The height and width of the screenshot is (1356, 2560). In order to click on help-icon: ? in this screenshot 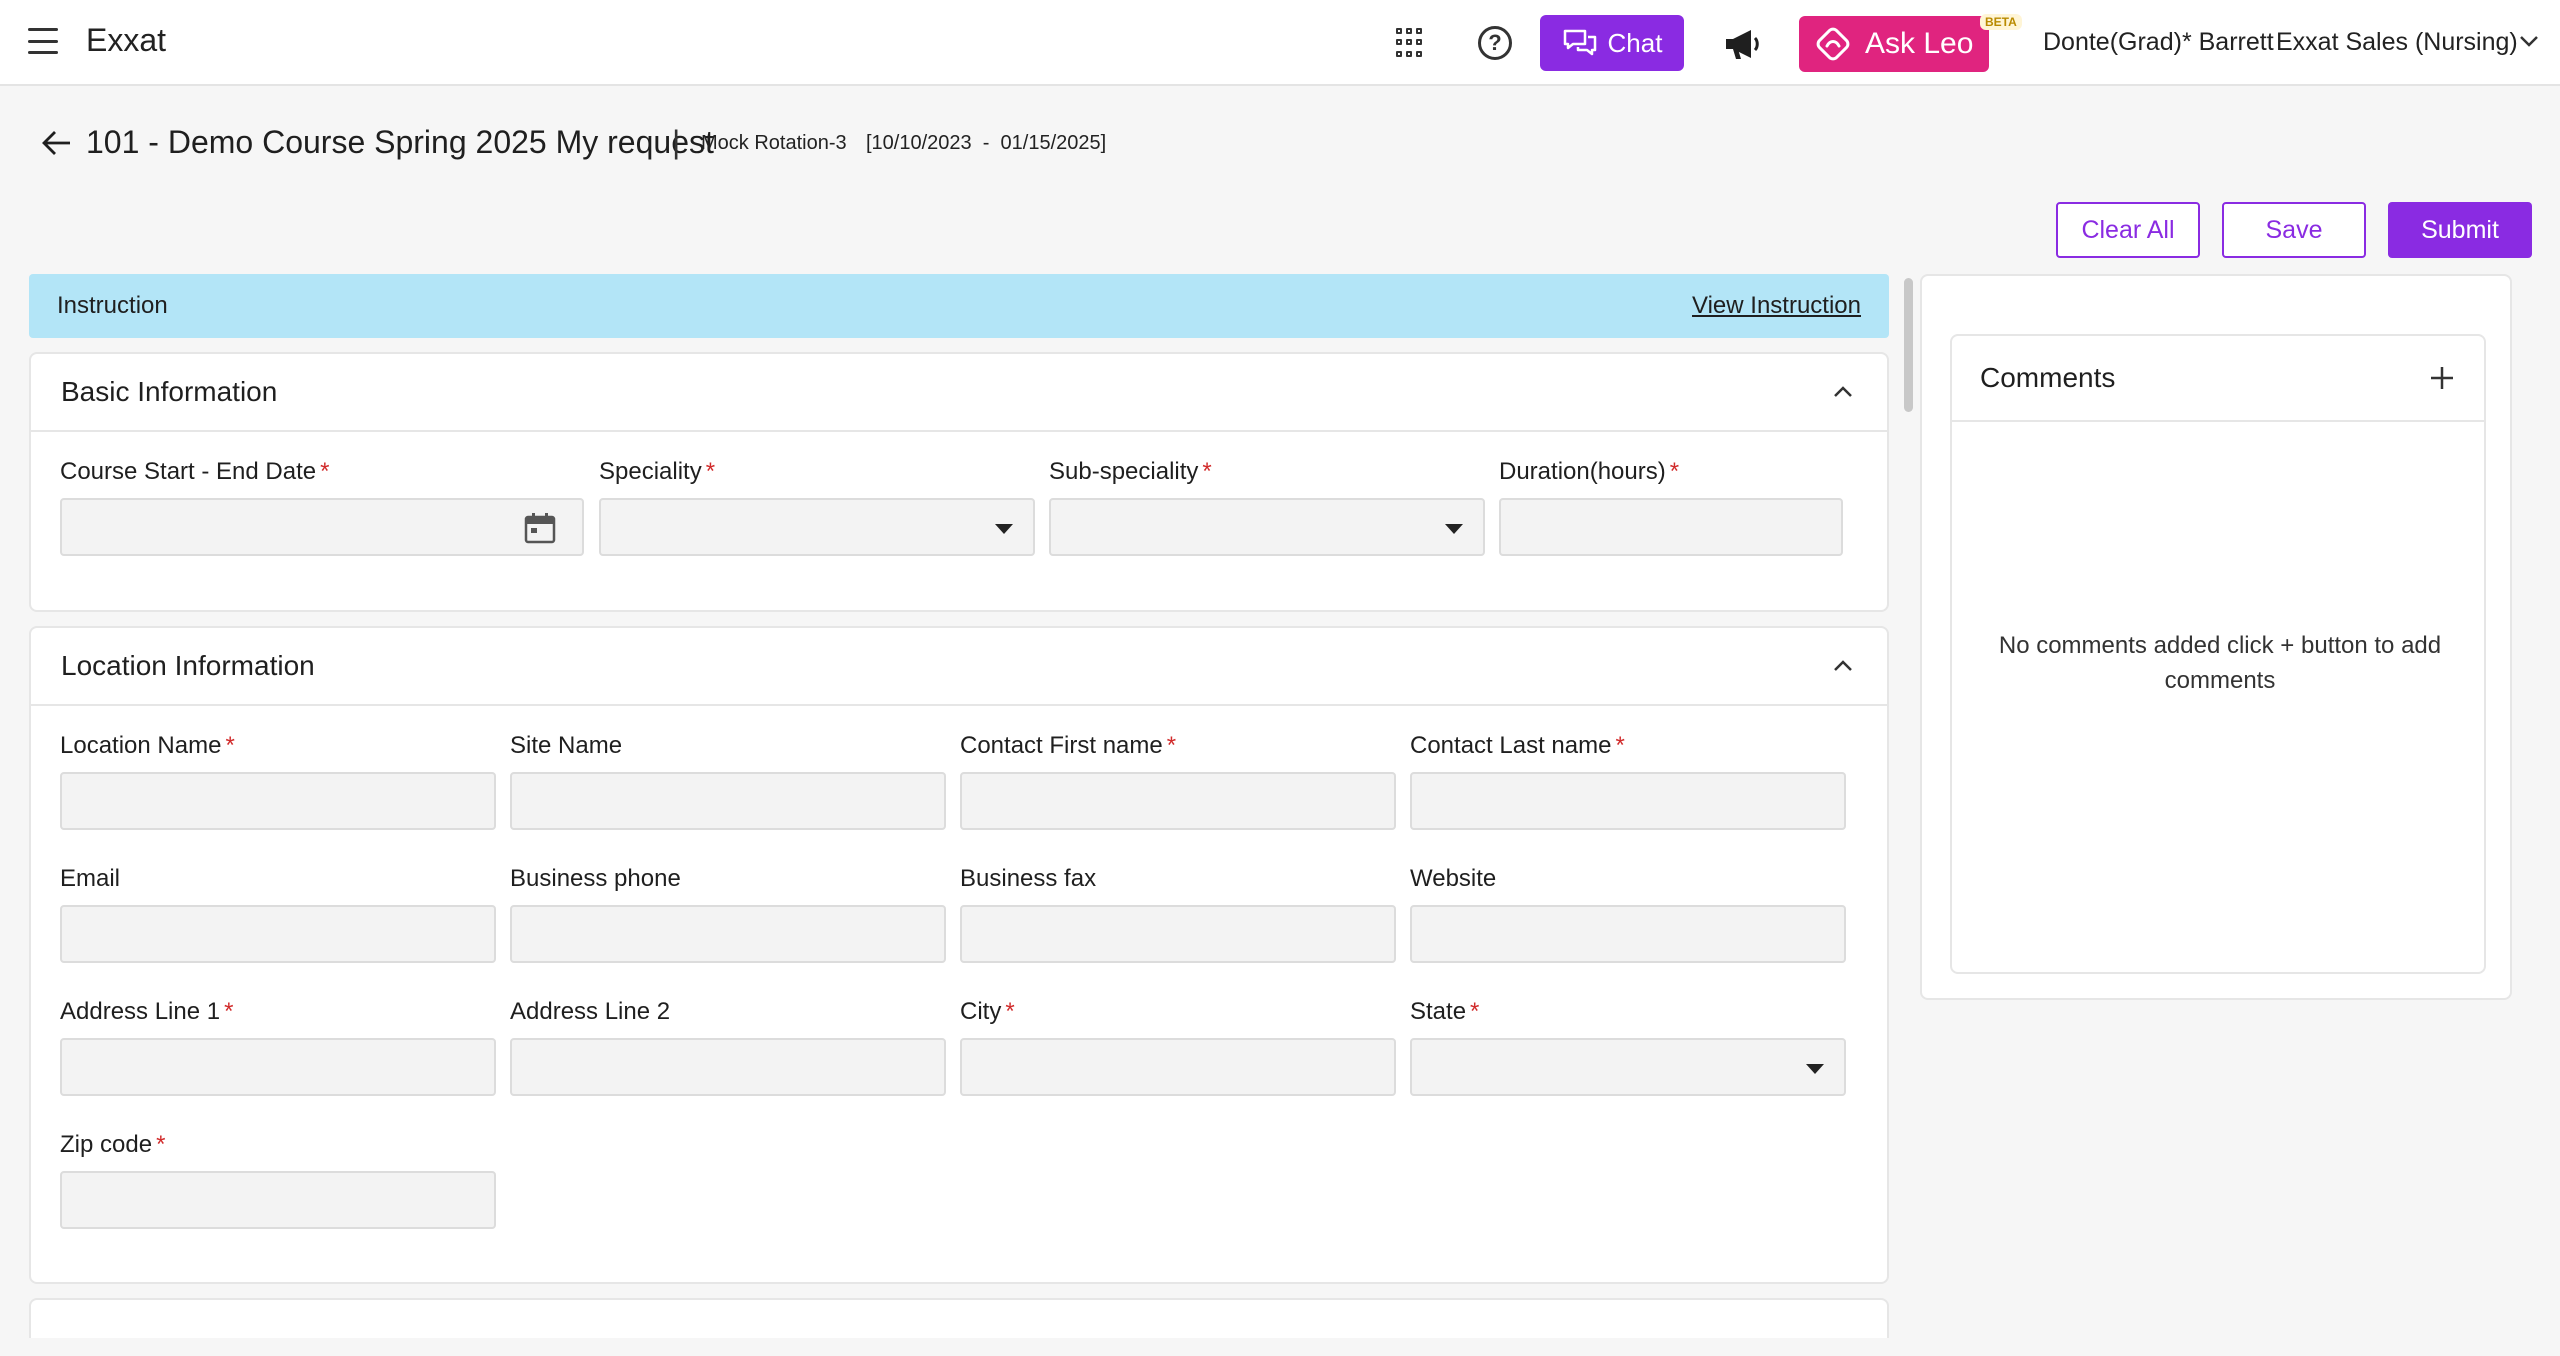, I will do `click(1495, 43)`.